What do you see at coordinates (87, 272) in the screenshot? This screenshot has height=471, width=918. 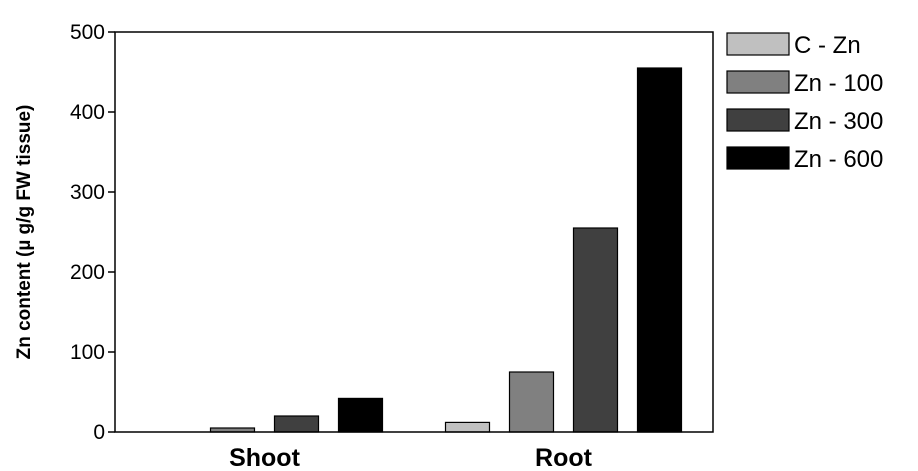 I see `y-tick-label: 200` at bounding box center [87, 272].